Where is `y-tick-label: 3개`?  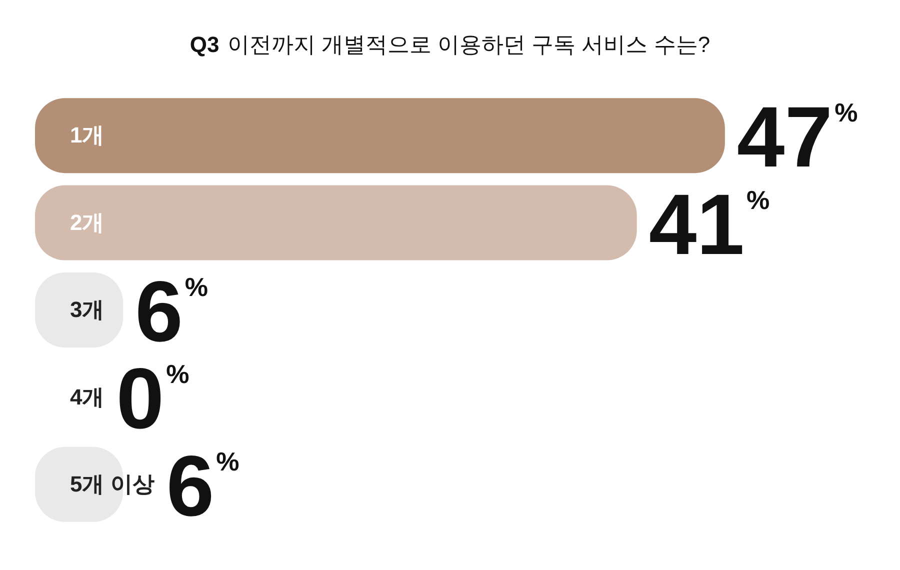 y-tick-label: 3개 is located at coordinates (87, 309).